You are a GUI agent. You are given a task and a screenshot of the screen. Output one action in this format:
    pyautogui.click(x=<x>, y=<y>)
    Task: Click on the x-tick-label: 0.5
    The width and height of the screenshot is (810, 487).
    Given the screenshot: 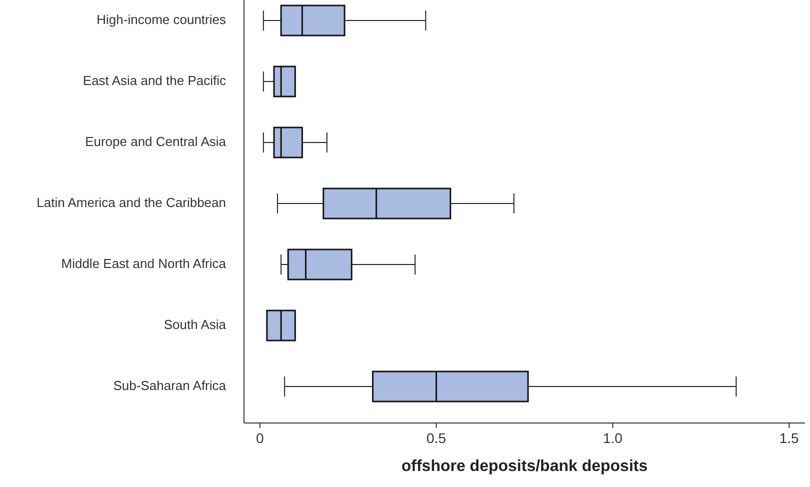 What is the action you would take?
    pyautogui.click(x=436, y=438)
    